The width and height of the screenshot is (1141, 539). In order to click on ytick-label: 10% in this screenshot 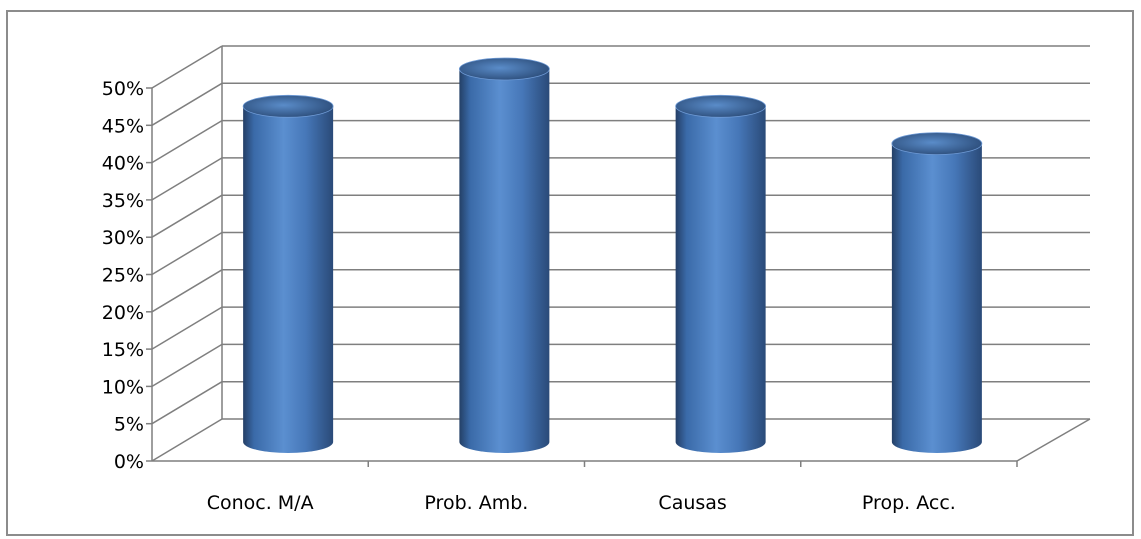, I will do `click(123, 387)`.